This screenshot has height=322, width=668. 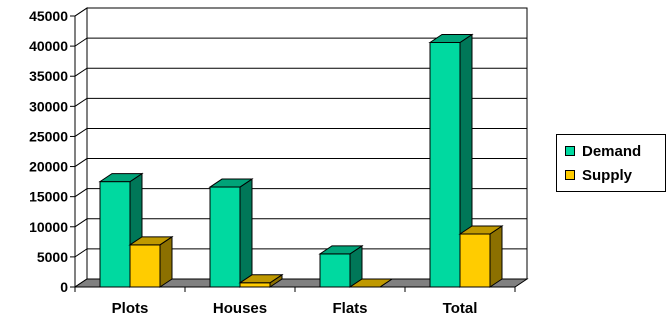 I want to click on legend: Demand Supply, so click(x=611, y=163).